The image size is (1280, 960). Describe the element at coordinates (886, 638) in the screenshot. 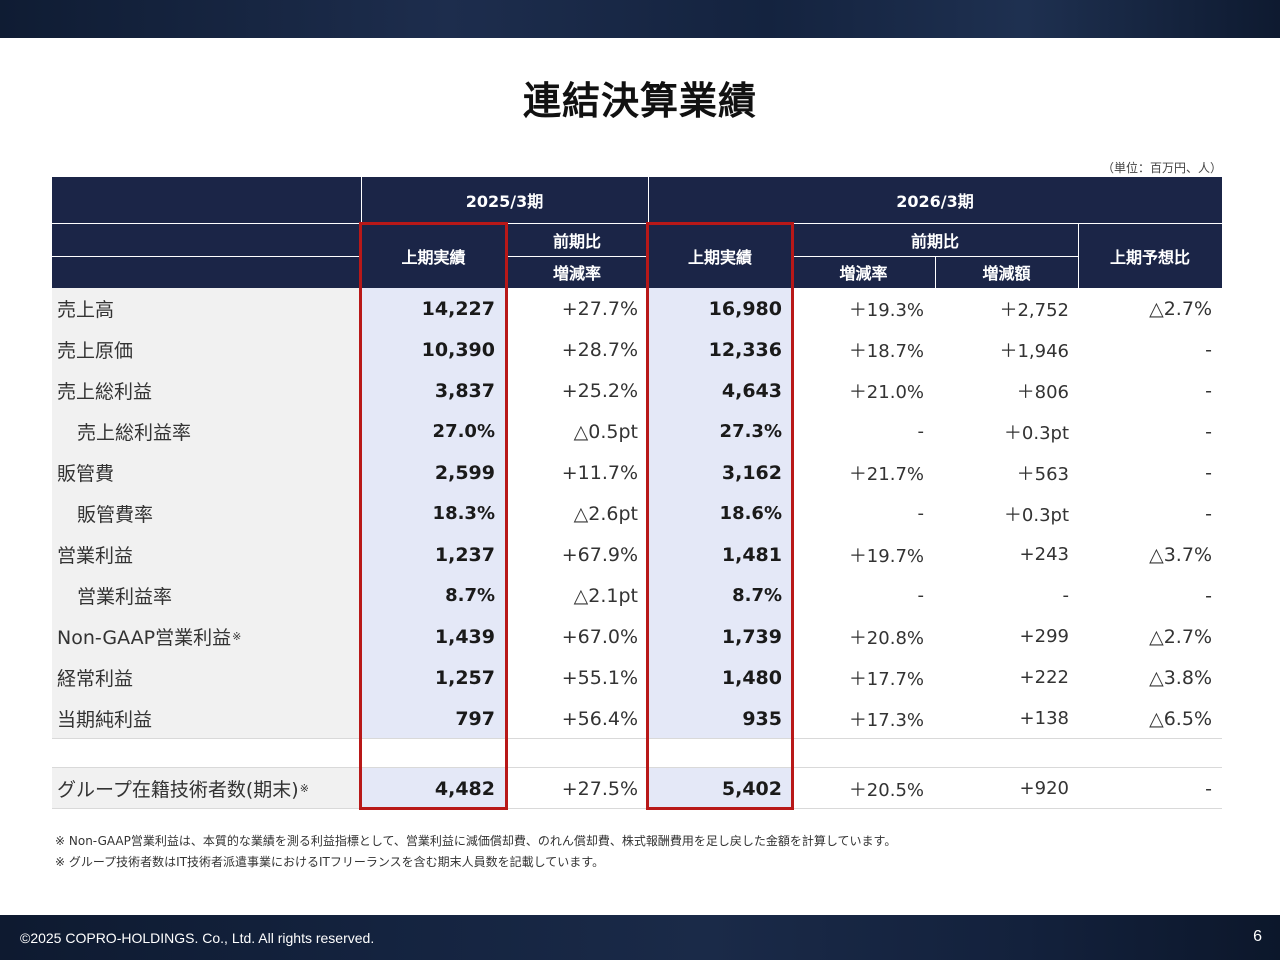

I see `rate-2026: ＋20.8%` at that location.